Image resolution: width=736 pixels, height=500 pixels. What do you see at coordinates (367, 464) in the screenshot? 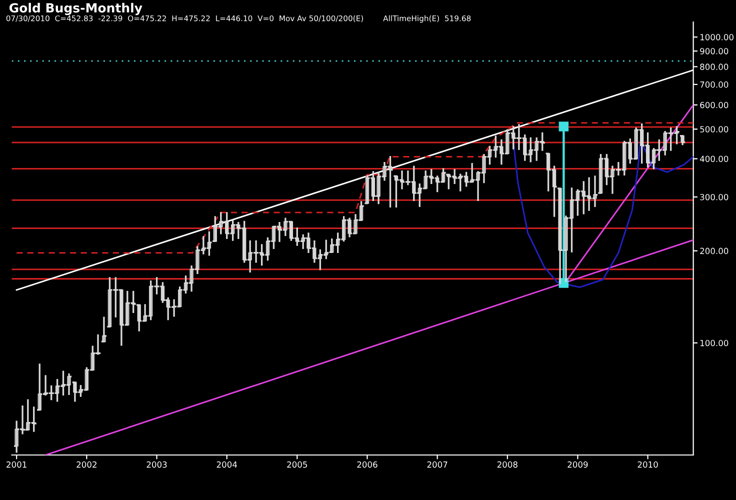
I see `x-tick-label: 2006` at bounding box center [367, 464].